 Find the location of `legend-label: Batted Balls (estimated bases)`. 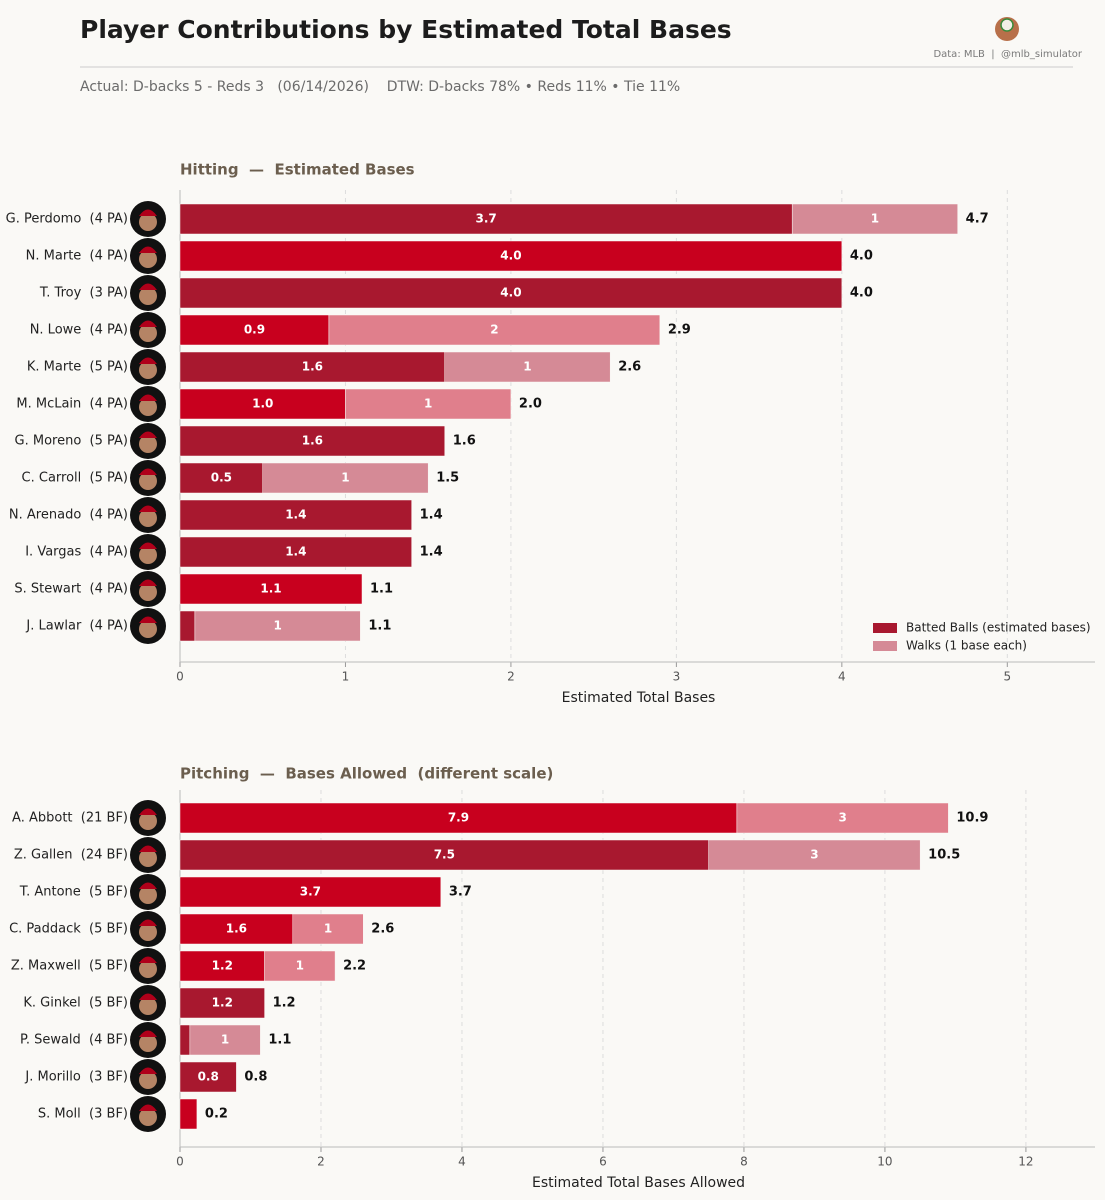

legend-label: Batted Balls (estimated bases) is located at coordinates (998, 628).